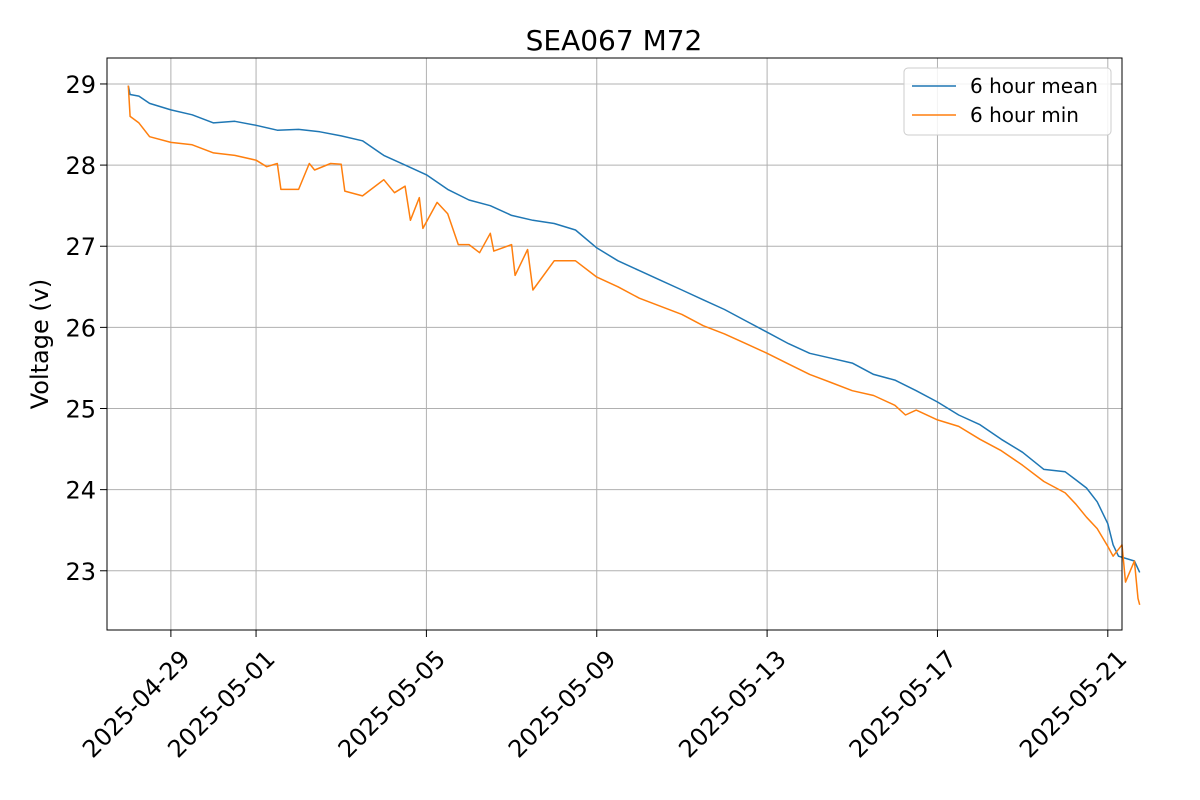 Image resolution: width=1200 pixels, height=800 pixels. I want to click on legend: 6 hour mean 6 hour min, so click(1007, 101).